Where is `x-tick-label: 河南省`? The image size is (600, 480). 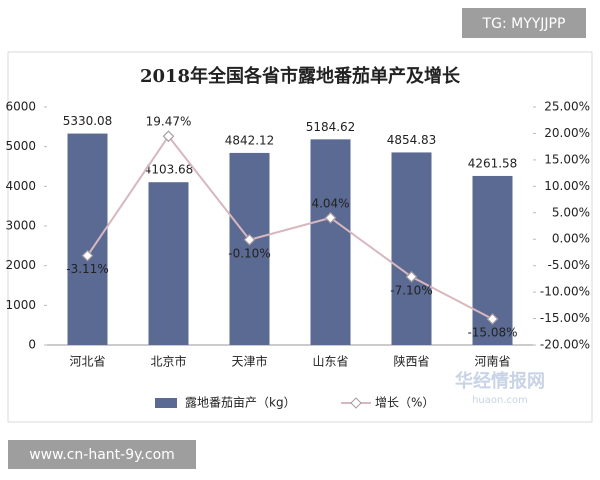
x-tick-label: 河南省 is located at coordinates (492, 361).